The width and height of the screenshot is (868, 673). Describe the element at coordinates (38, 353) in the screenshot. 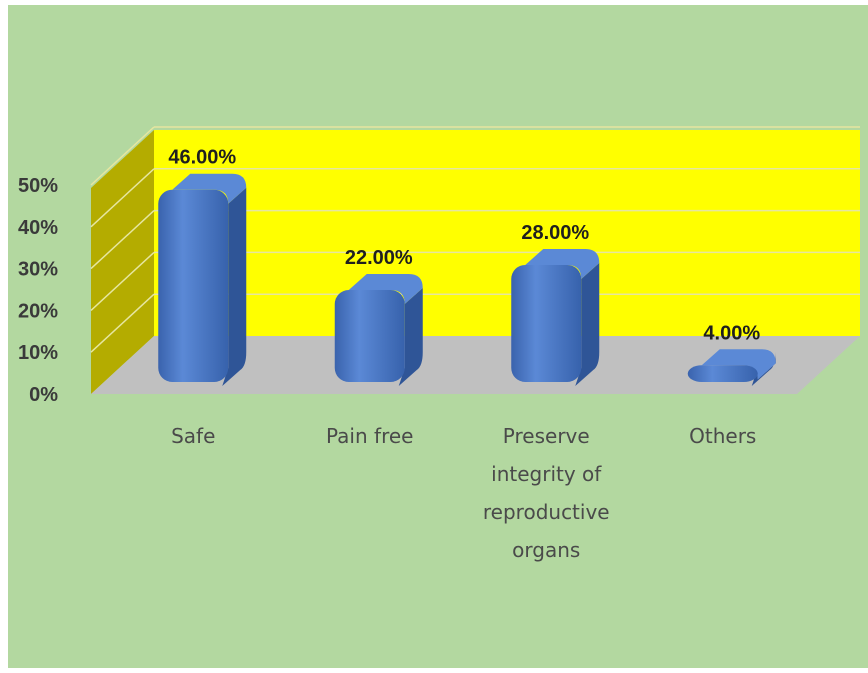

I see `y-tick-label-10: 10%` at that location.